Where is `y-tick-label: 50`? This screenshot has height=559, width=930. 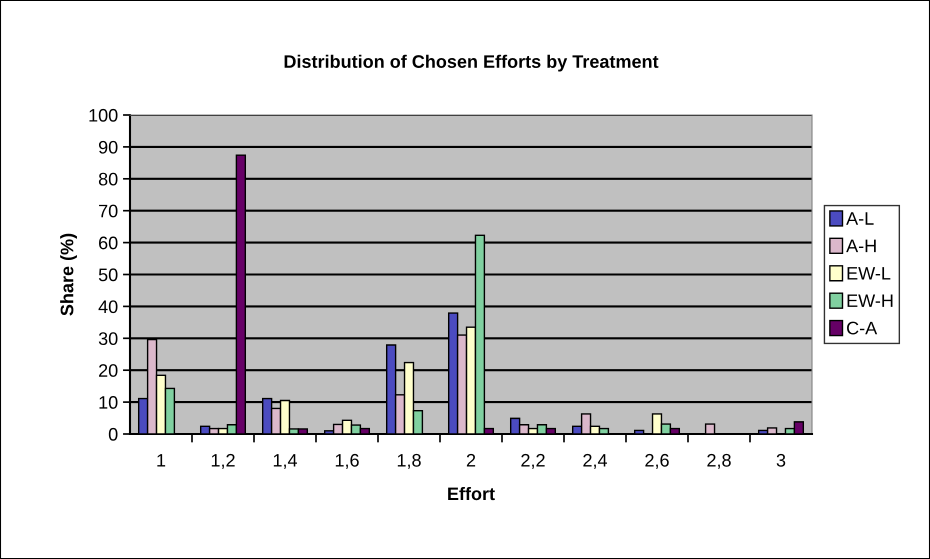
y-tick-label: 50 is located at coordinates (108, 275).